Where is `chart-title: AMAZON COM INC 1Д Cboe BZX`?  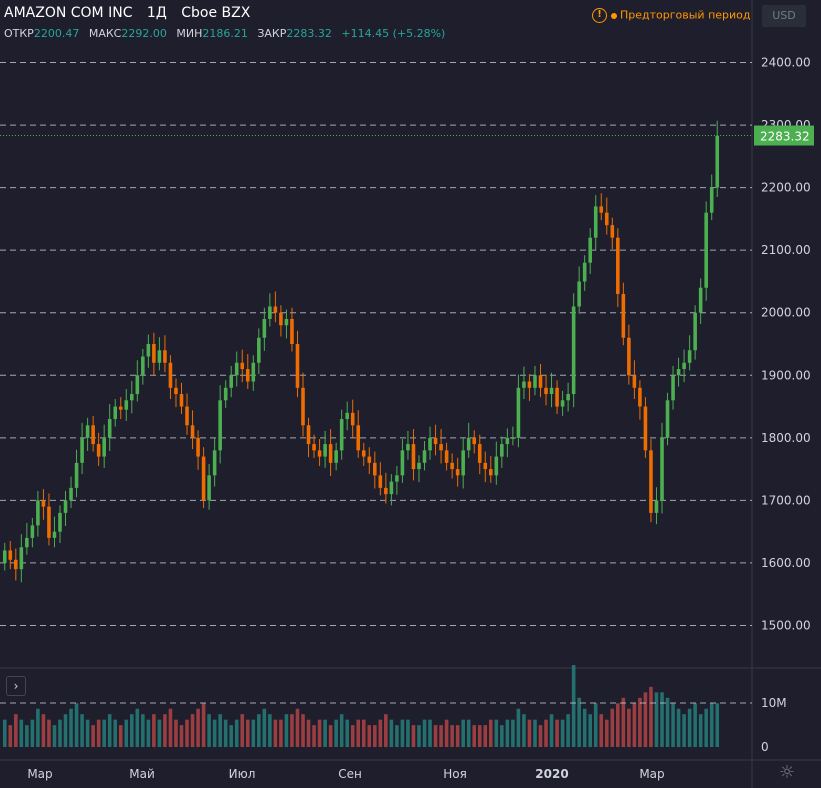 chart-title: AMAZON COM INC 1Д Cboe BZX is located at coordinates (132, 13).